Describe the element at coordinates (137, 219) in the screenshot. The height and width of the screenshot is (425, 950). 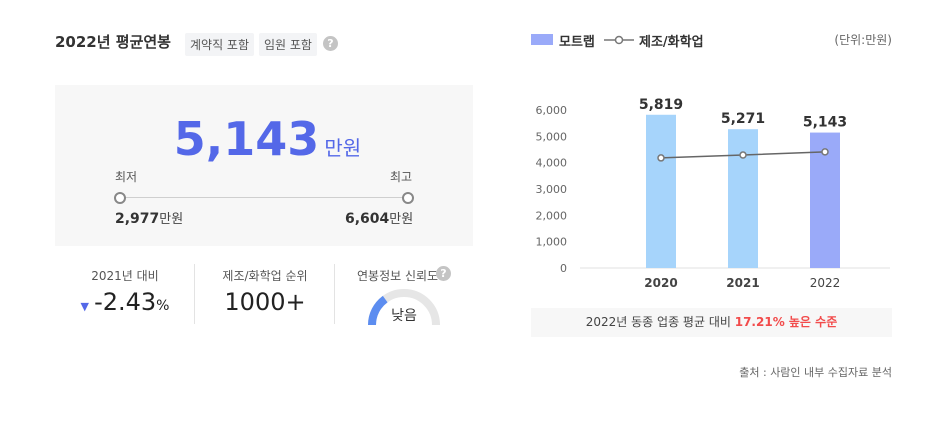
I see `min-salary-value: 2,977` at that location.